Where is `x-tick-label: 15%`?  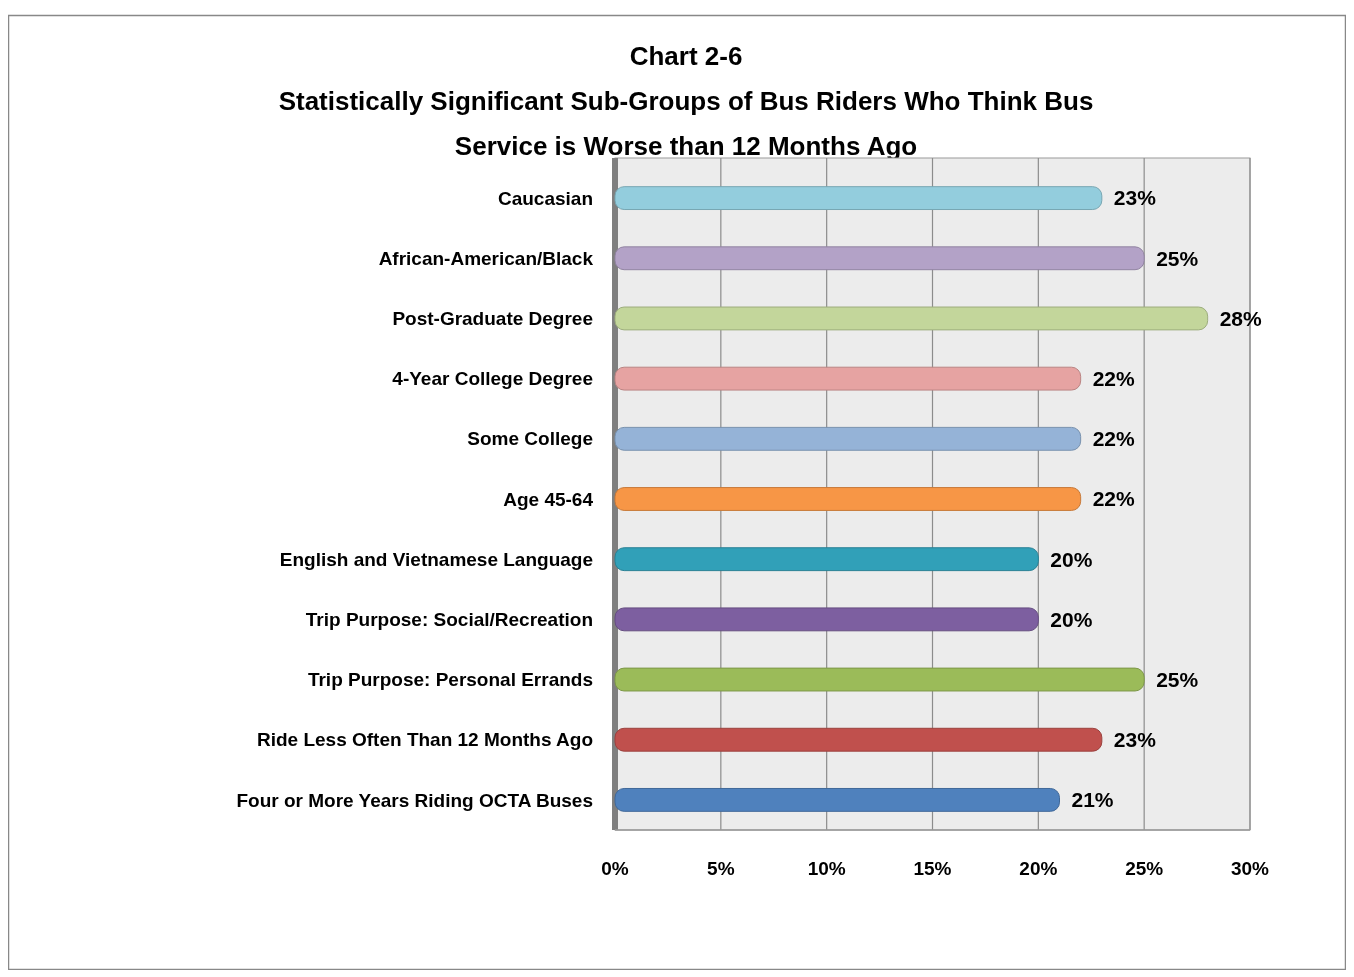 x-tick-label: 15% is located at coordinates (932, 868).